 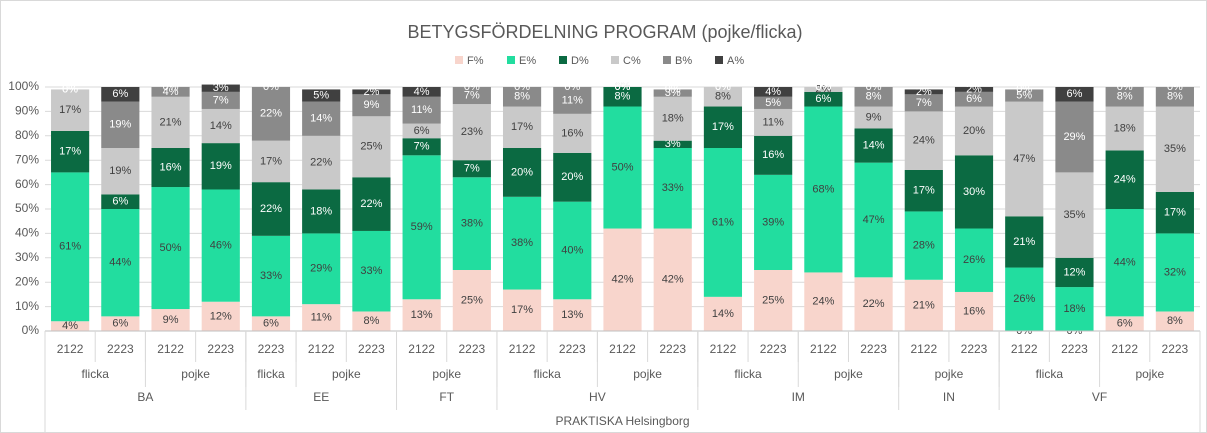 I want to click on value-label: 61%, so click(x=70, y=247).